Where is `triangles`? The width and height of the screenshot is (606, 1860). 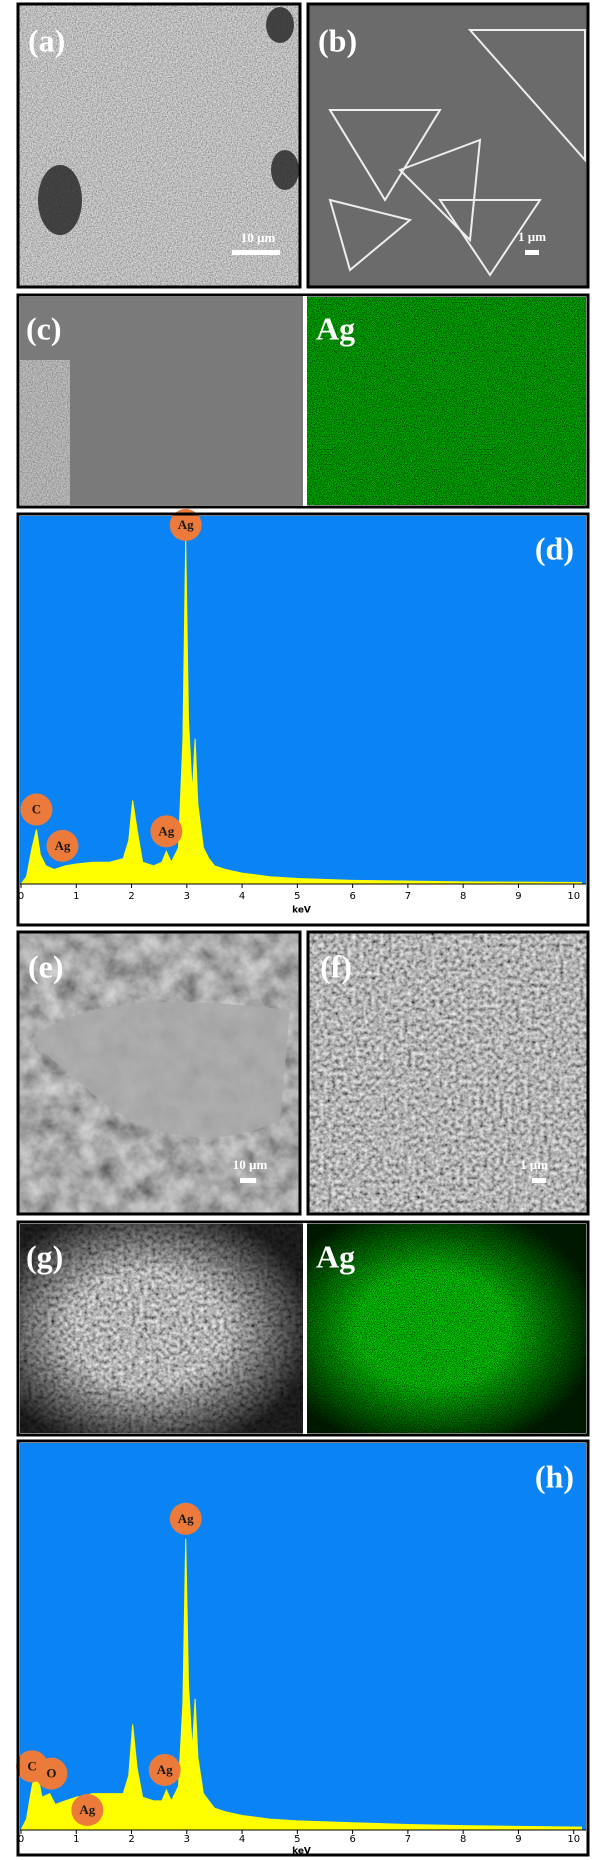 triangles is located at coordinates (457, 153).